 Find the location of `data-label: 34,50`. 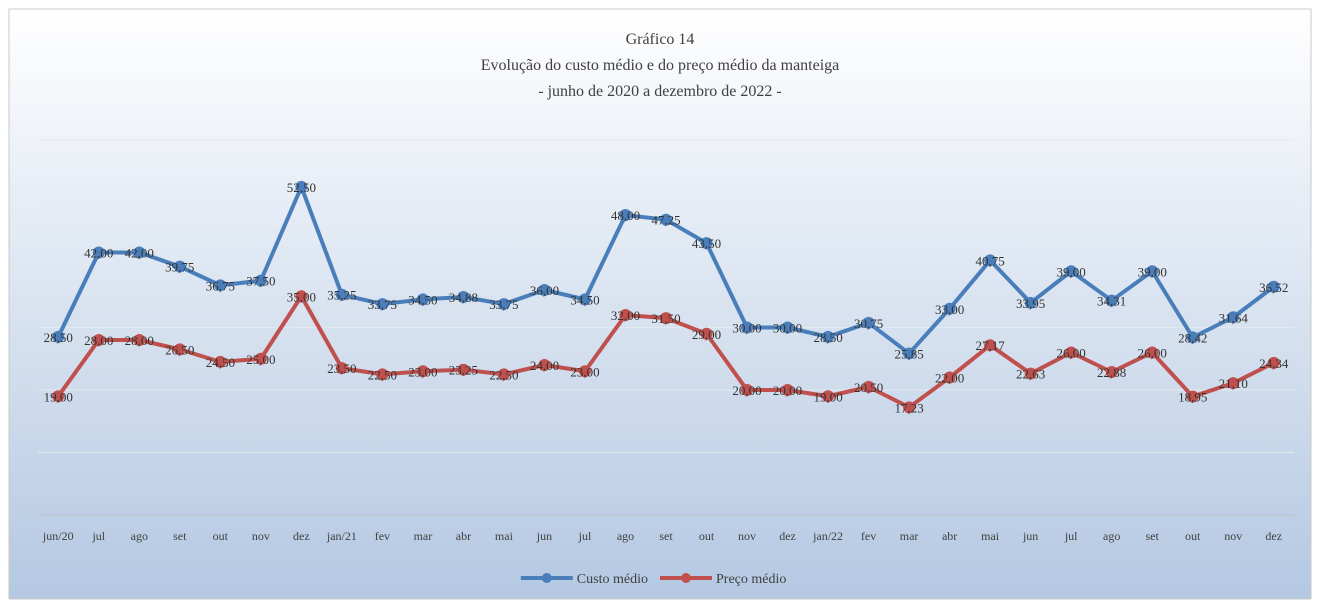

data-label: 34,50 is located at coordinates (422, 299).